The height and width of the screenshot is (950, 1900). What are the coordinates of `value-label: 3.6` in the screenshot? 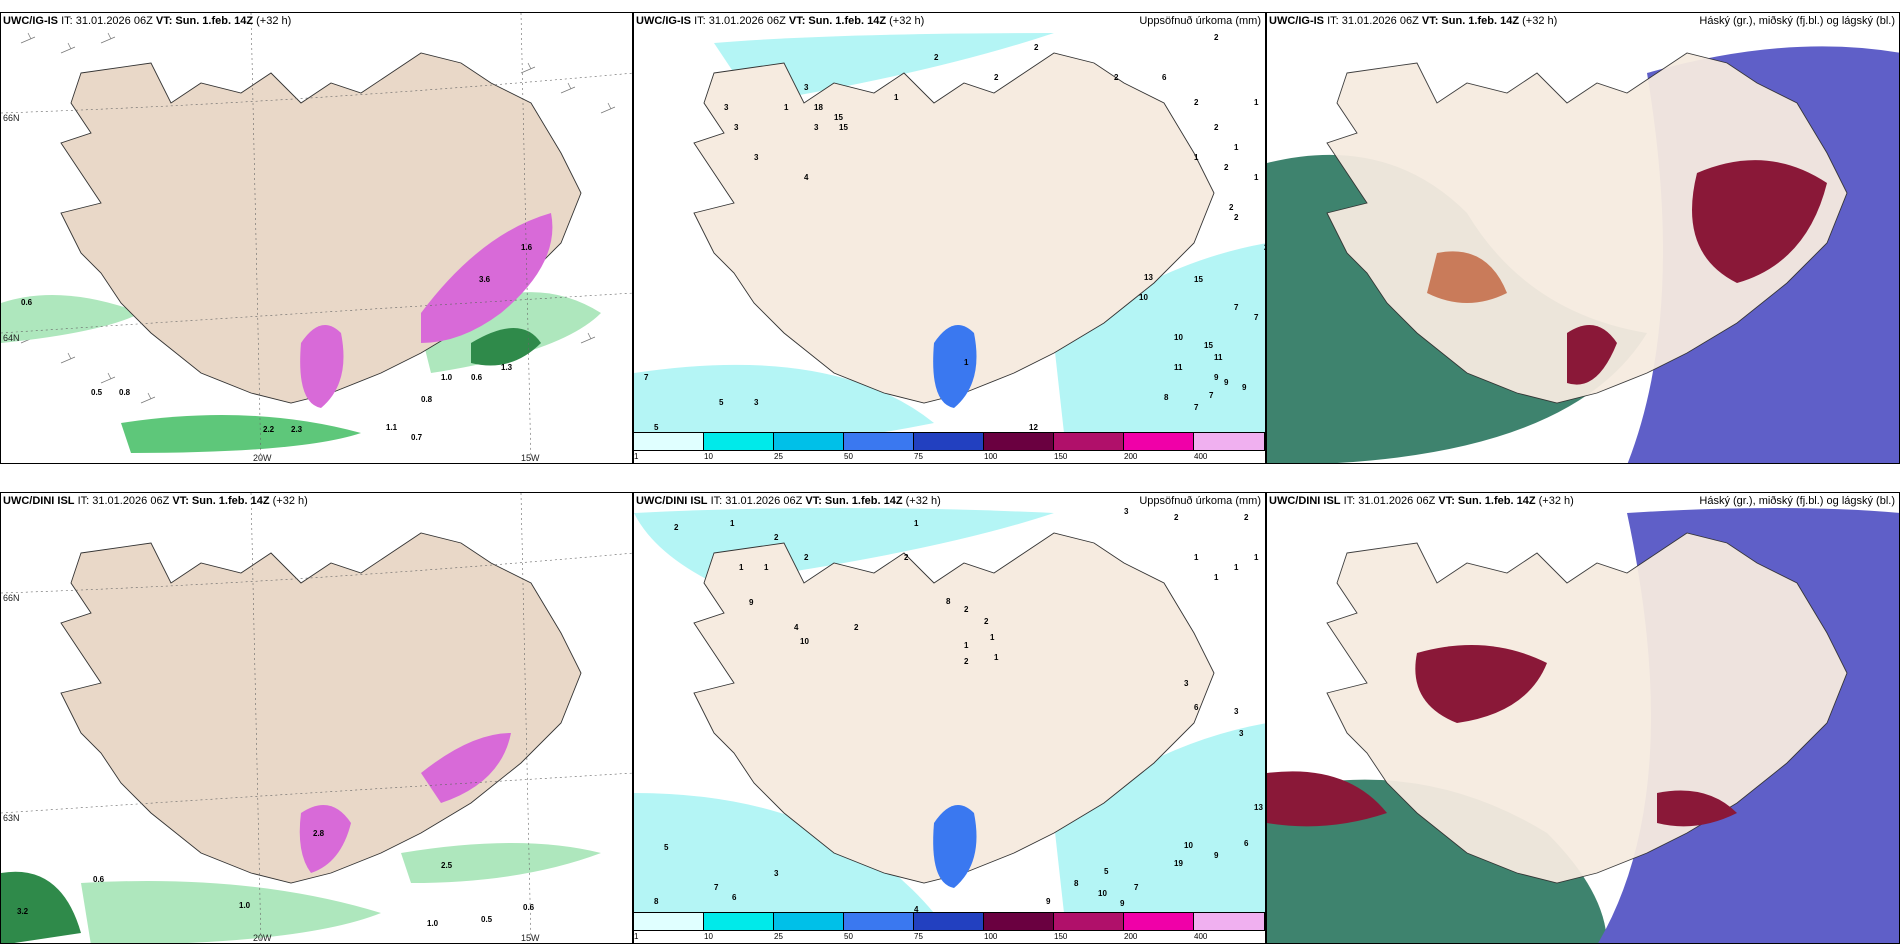 It's located at (485, 279).